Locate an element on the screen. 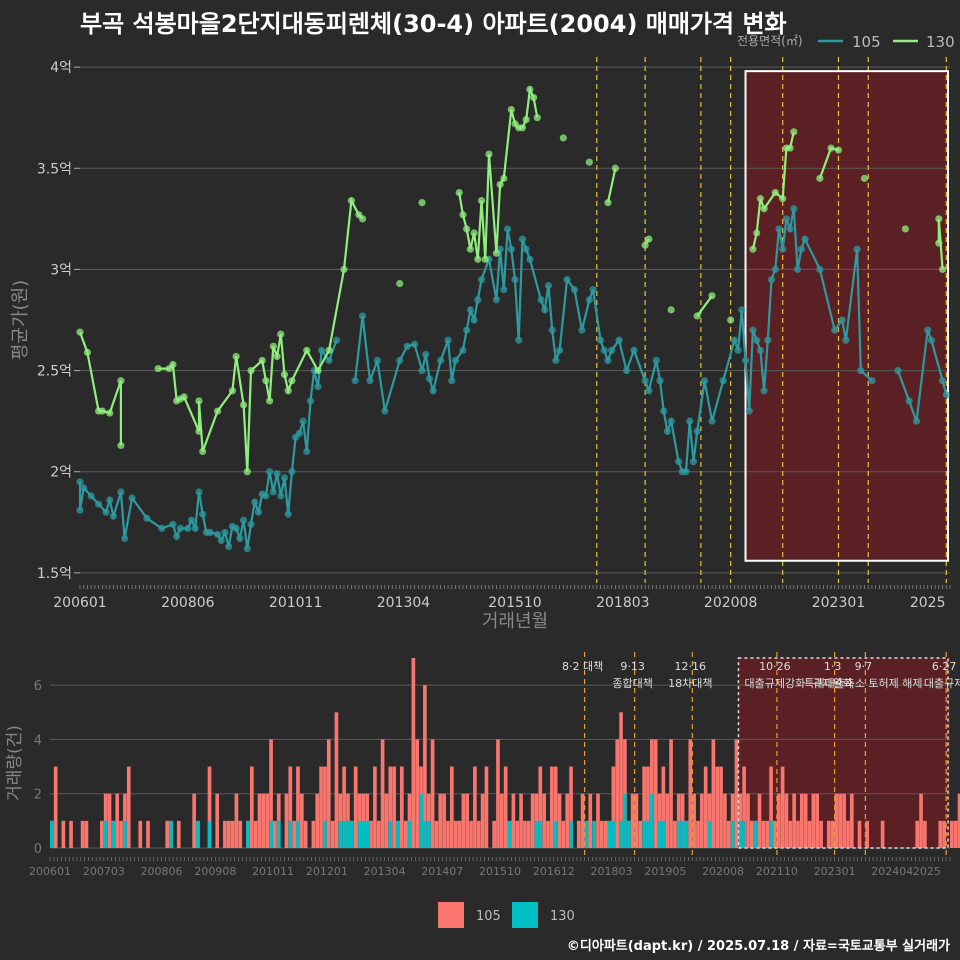 The image size is (960, 960). x-tick-label: 201304 is located at coordinates (385, 871).